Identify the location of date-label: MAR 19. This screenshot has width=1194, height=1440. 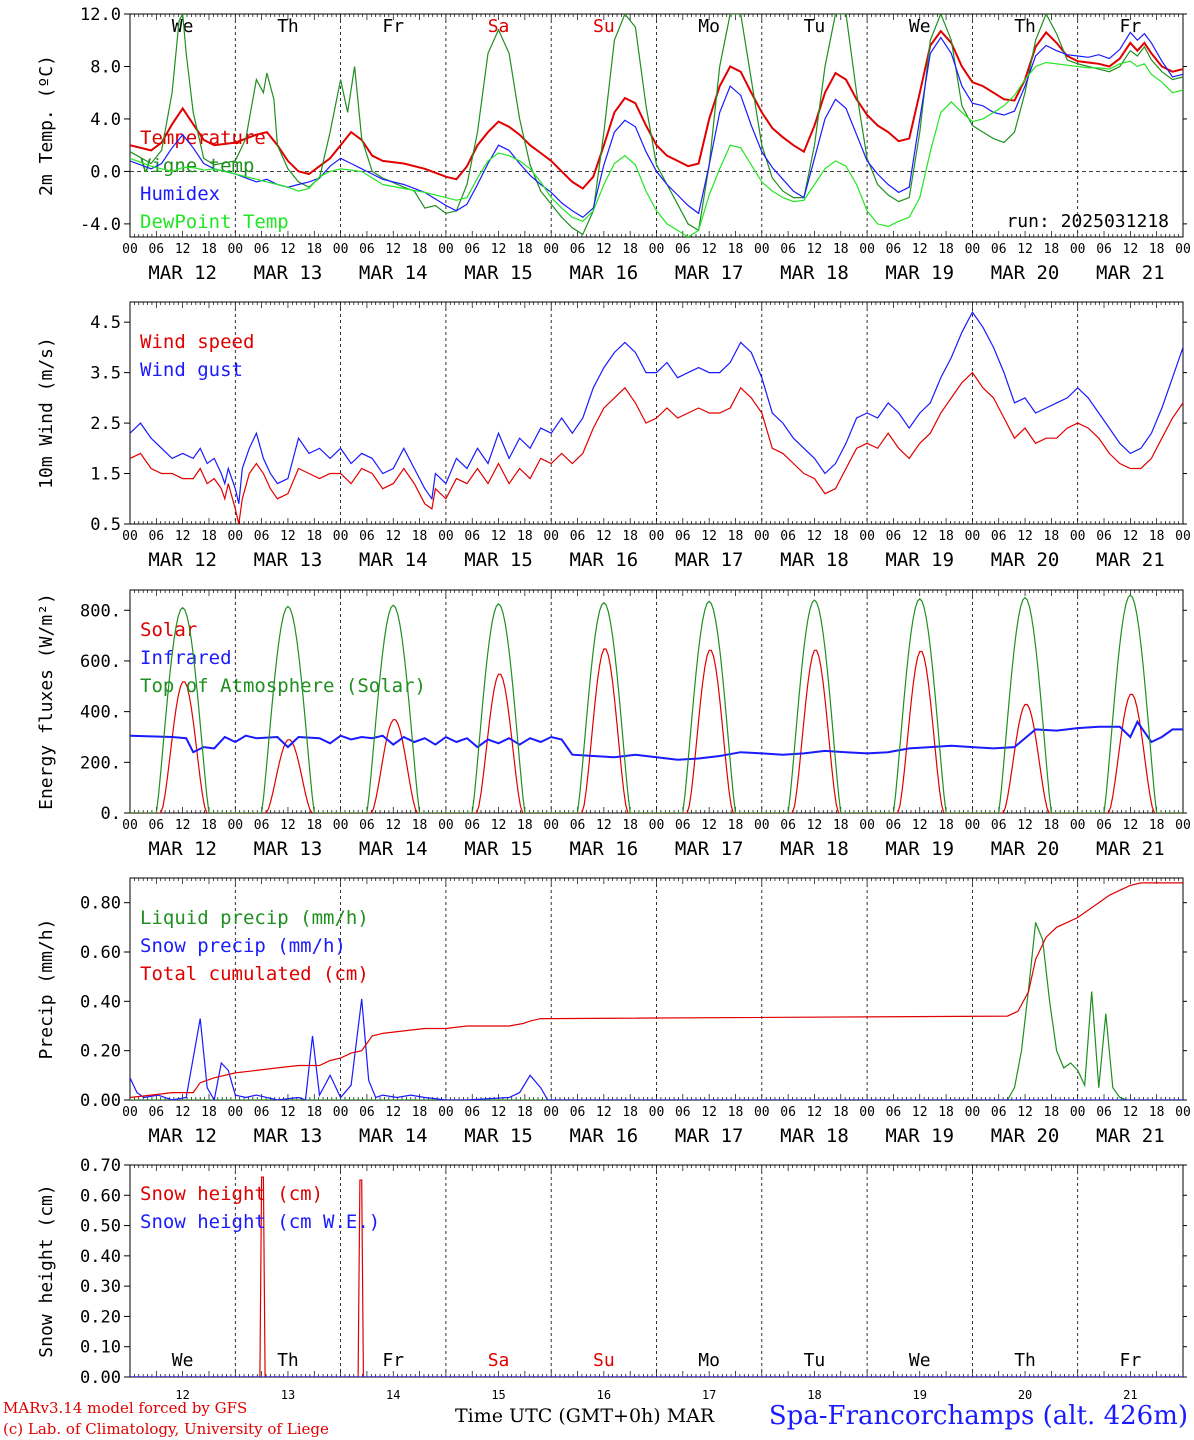
(919, 849).